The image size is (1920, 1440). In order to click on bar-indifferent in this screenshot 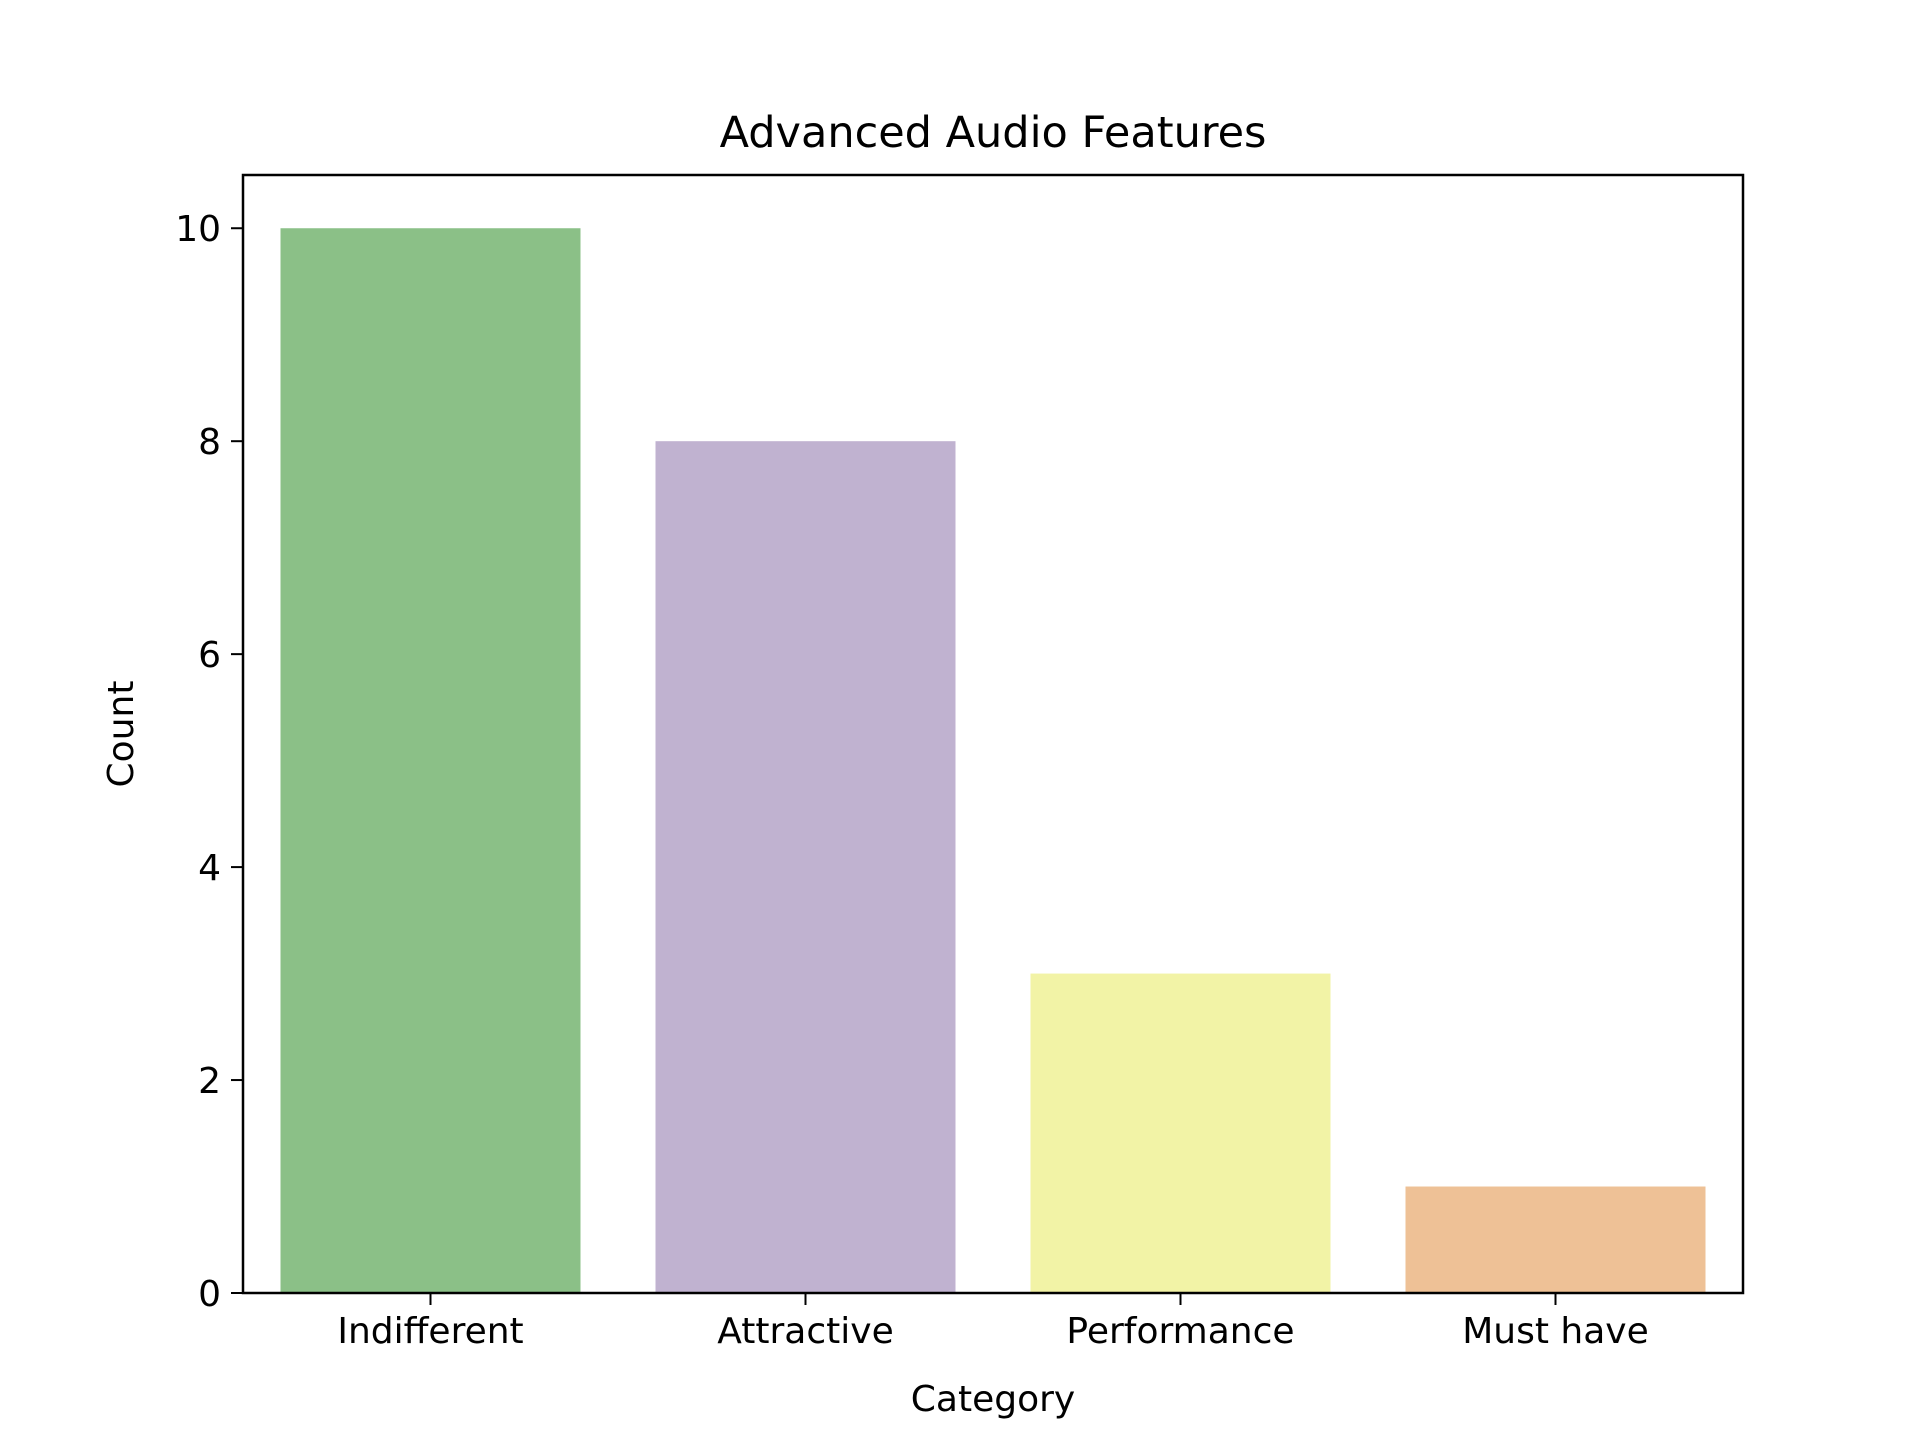, I will do `click(430, 761)`.